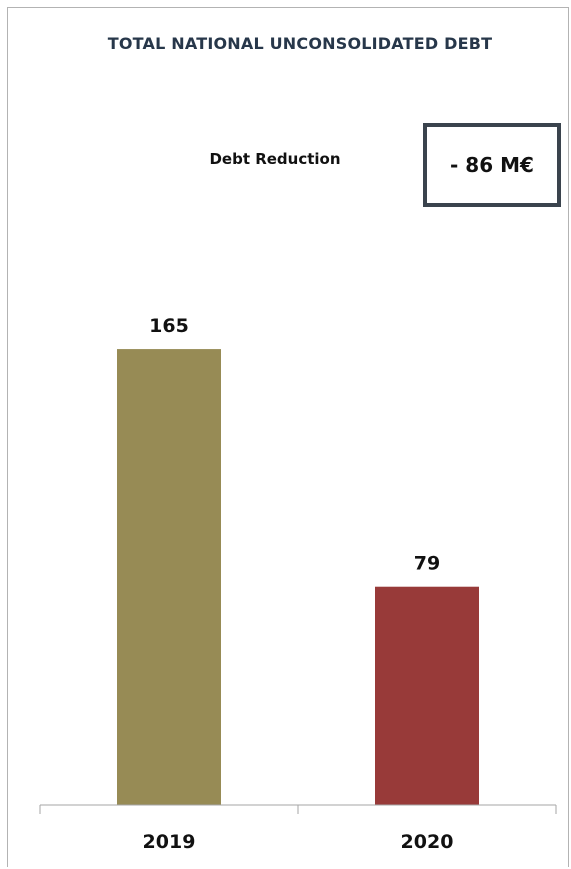 The image size is (571, 869). I want to click on data-label-2019: 165, so click(169, 326).